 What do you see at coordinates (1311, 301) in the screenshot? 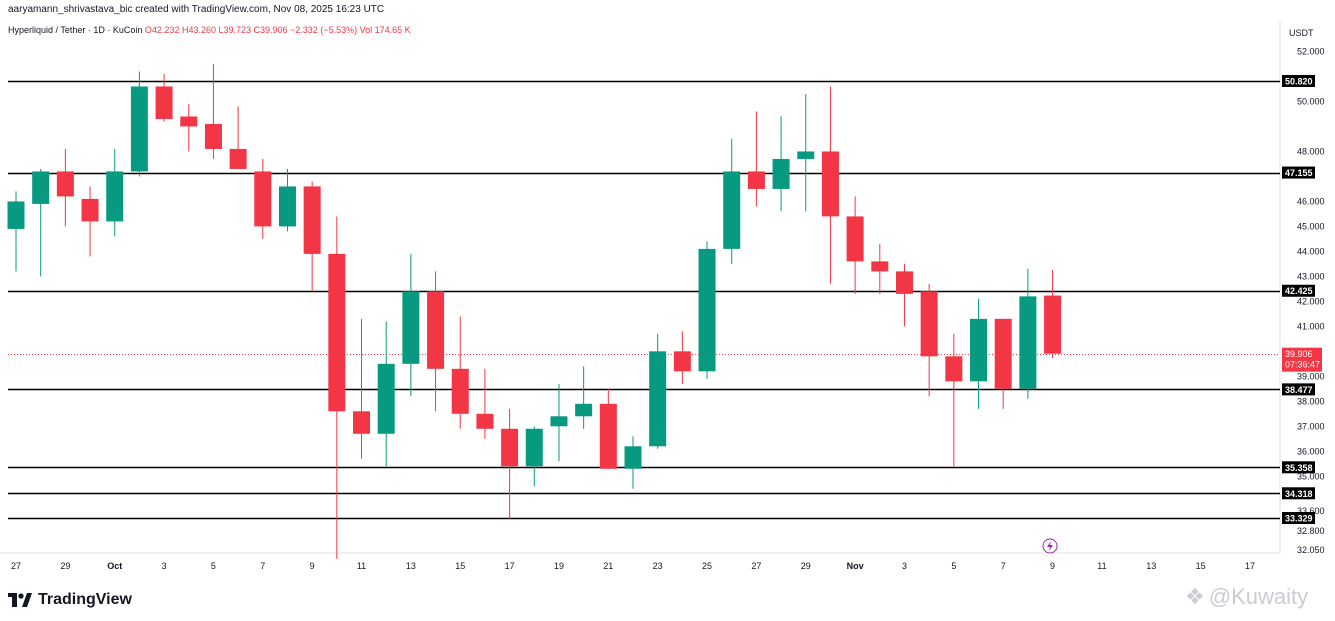
I see `y-tick-label: 42.000` at bounding box center [1311, 301].